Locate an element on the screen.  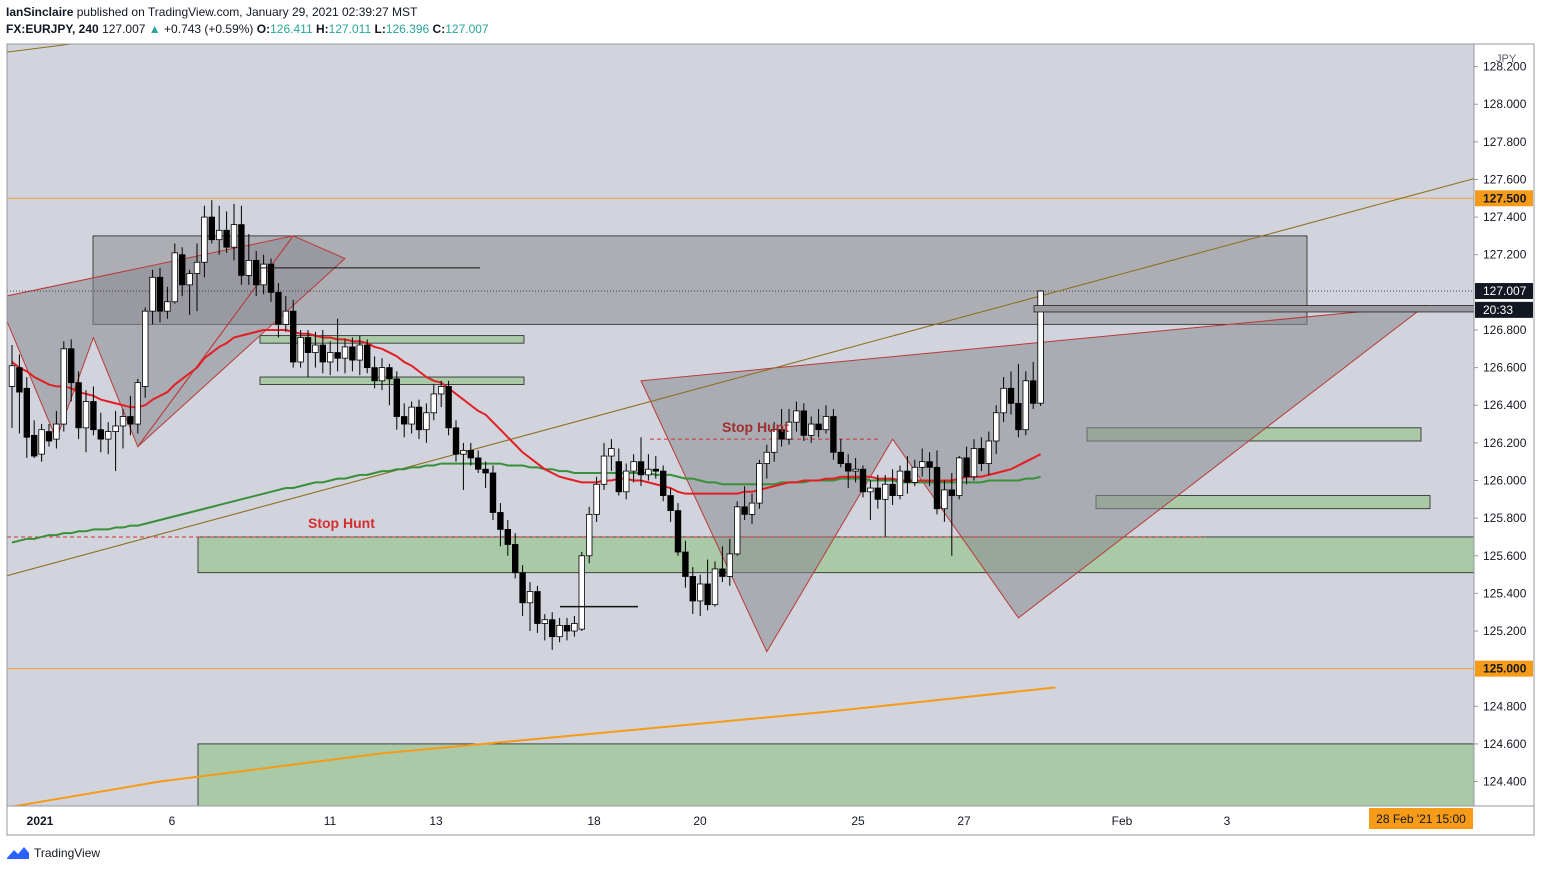
ema-long-line is located at coordinates (528, 748).